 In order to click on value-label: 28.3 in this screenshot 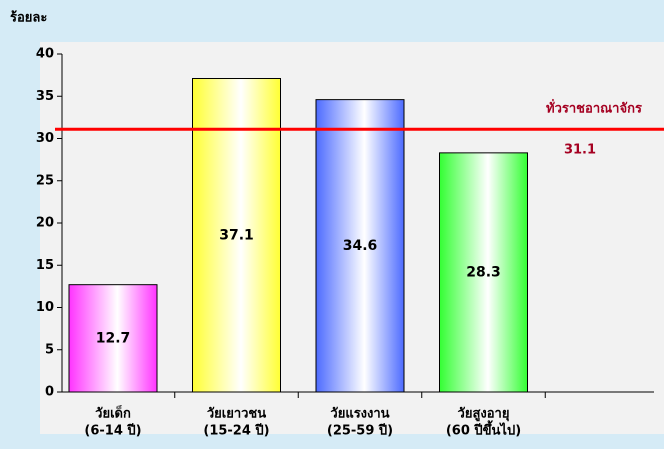, I will do `click(483, 272)`.